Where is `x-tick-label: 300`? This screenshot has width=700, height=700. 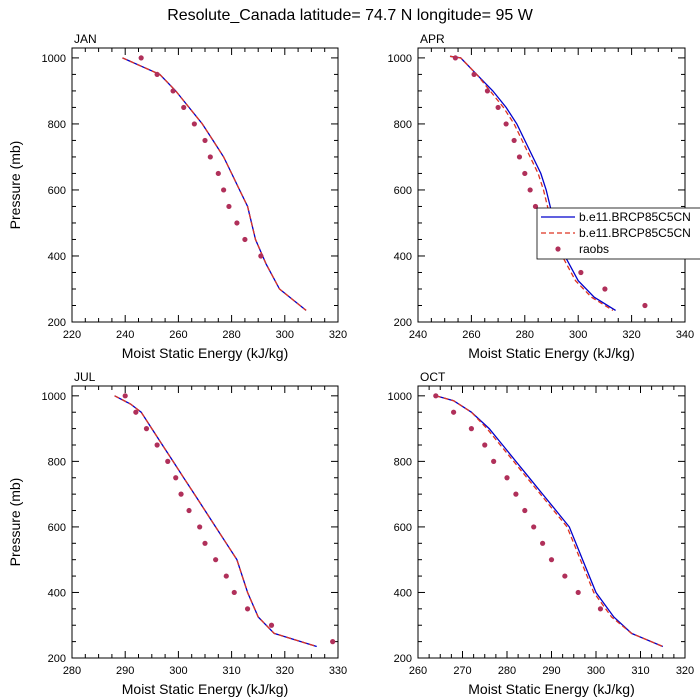
x-tick-label: 300 is located at coordinates (178, 671).